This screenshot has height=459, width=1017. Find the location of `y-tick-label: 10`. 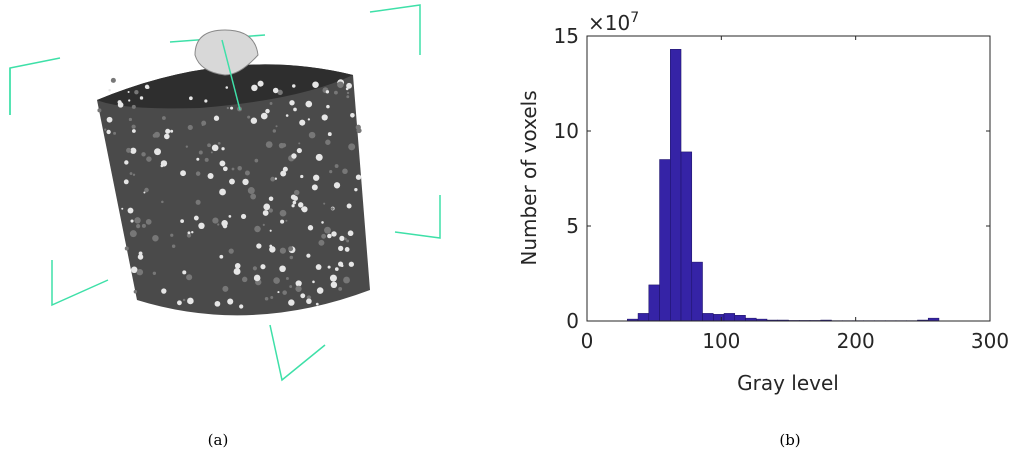

y-tick-label: 10 is located at coordinates (566, 131).